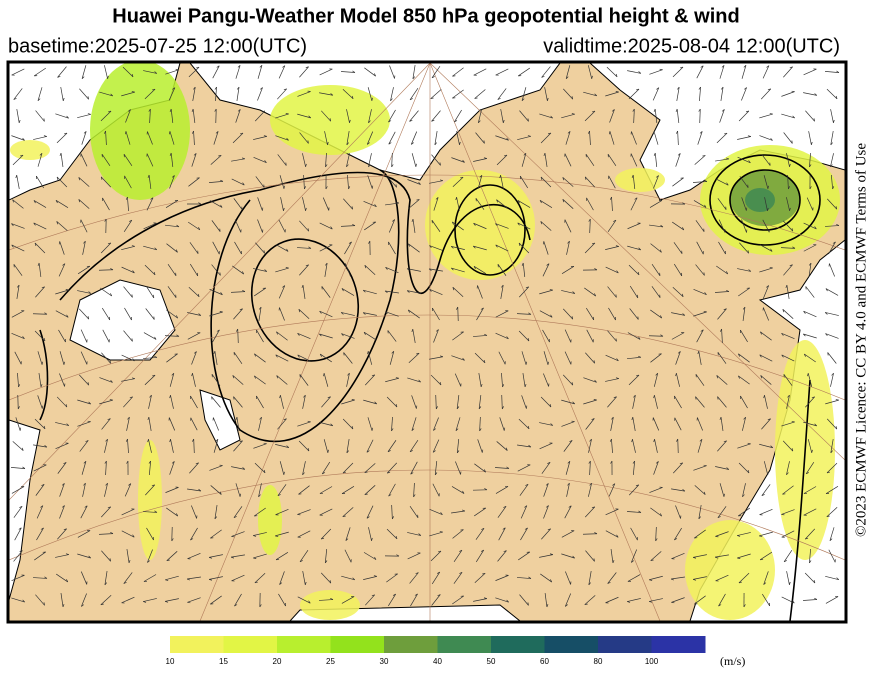 The width and height of the screenshot is (870, 680). Describe the element at coordinates (223, 661) in the screenshot. I see `colorbar-tick-label: 15` at that location.